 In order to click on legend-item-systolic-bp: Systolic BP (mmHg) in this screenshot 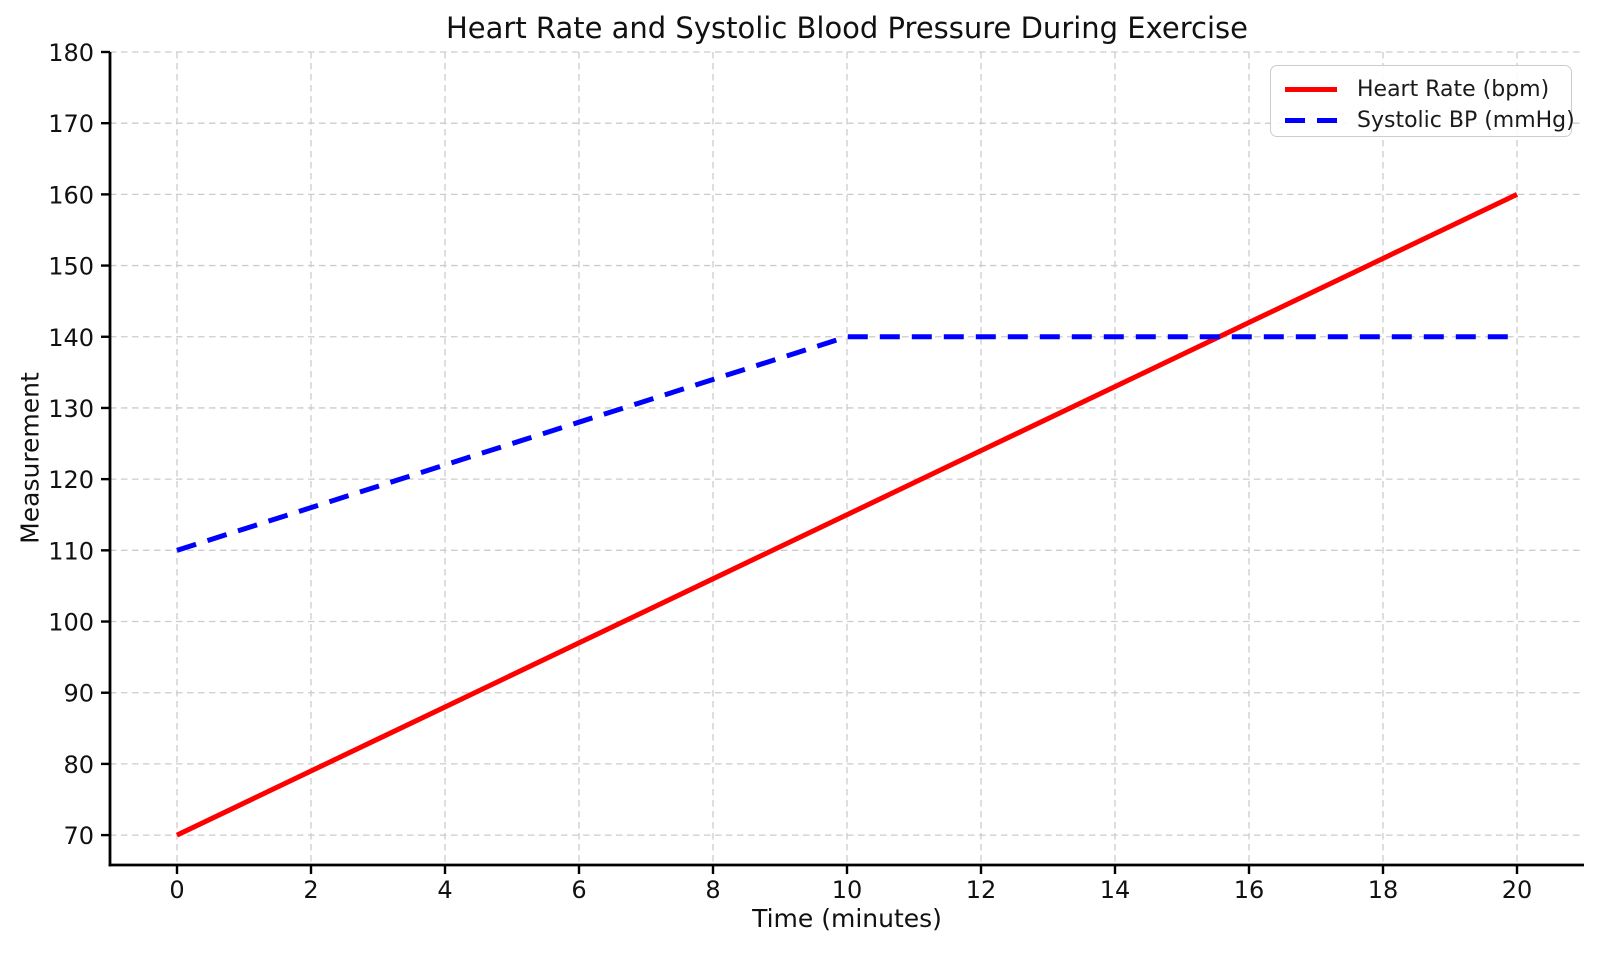, I will do `click(1430, 121)`.